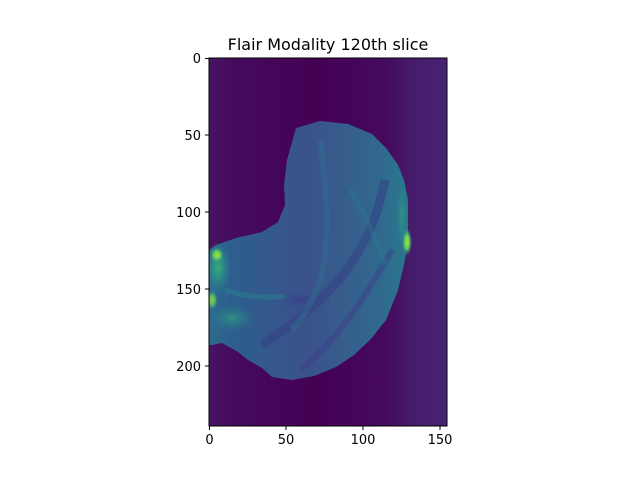 Image resolution: width=640 pixels, height=480 pixels. What do you see at coordinates (192, 136) in the screenshot?
I see `y-tick-label: 50` at bounding box center [192, 136].